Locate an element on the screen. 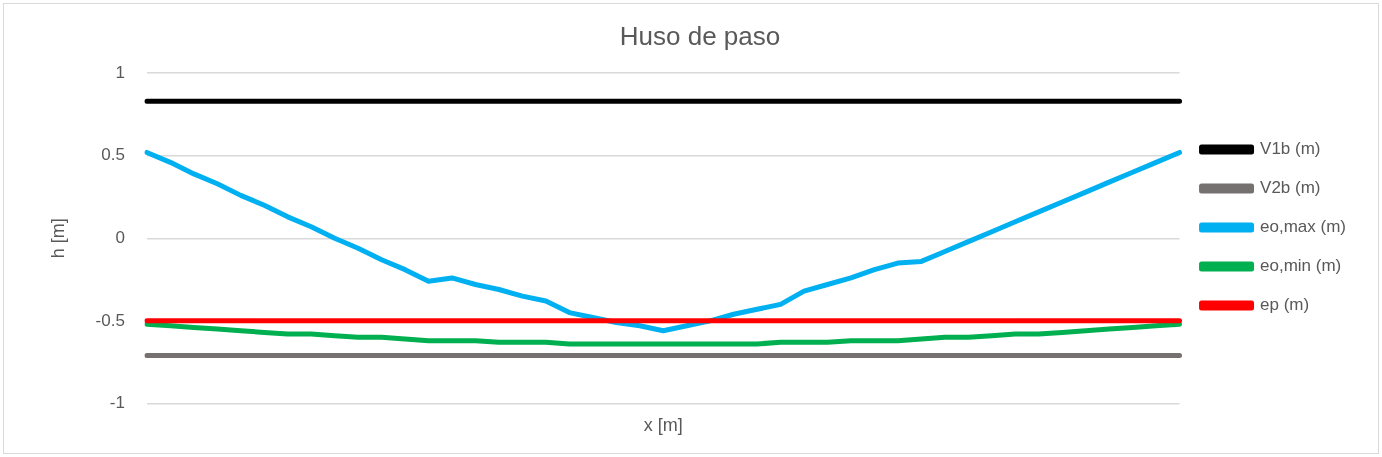 The height and width of the screenshot is (457, 1382). x-axis-title: x [m] is located at coordinates (663, 425).